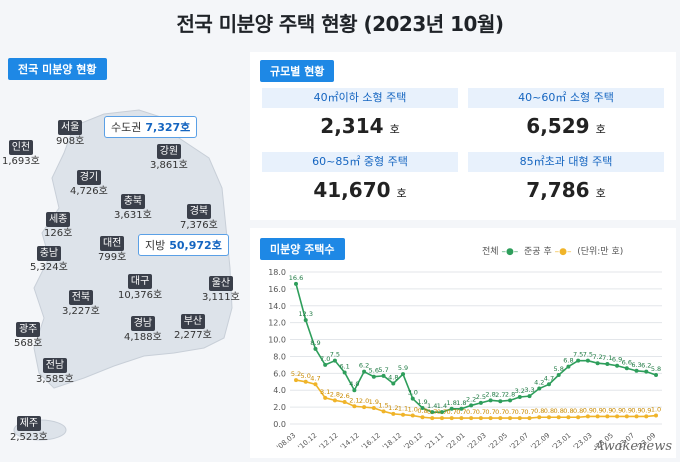 The image size is (680, 462). I want to click on x-tick-label: '22.05, so click(498, 441).